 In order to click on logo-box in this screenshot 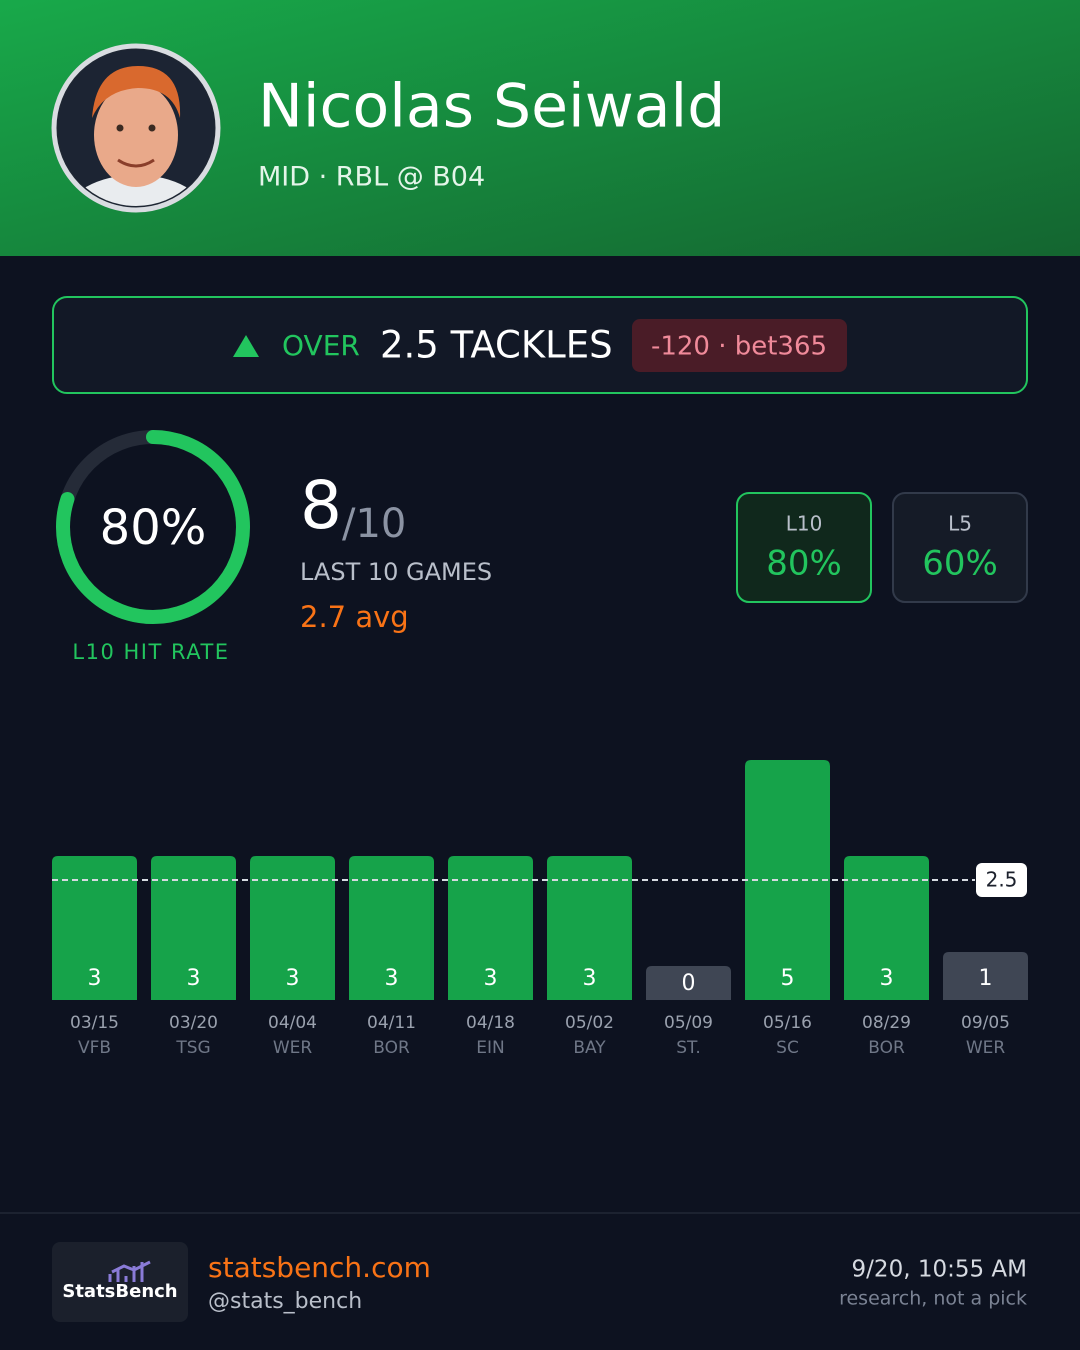, I will do `click(120, 1282)`.